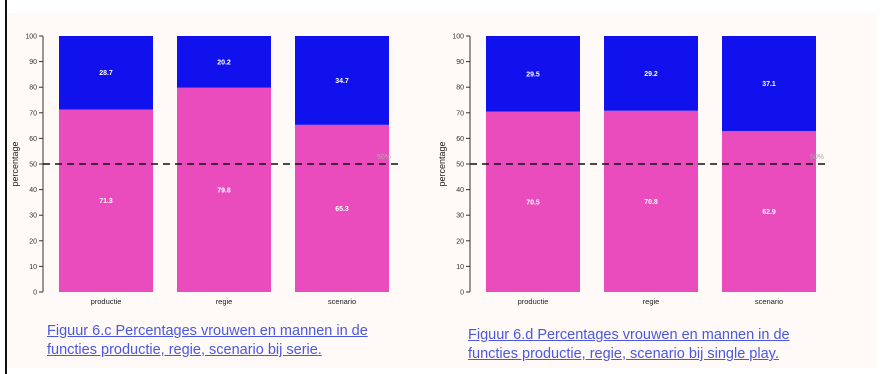 The height and width of the screenshot is (374, 885). I want to click on data-label-regie-segment-1: 29.2, so click(651, 74).